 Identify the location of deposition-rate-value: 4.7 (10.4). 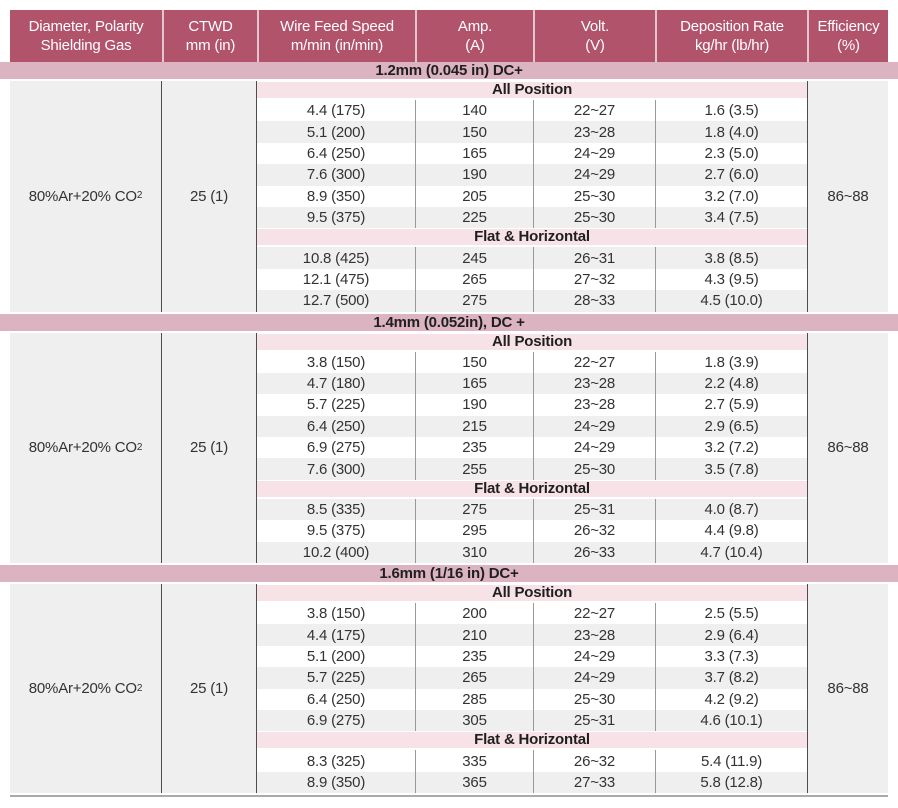
(731, 552).